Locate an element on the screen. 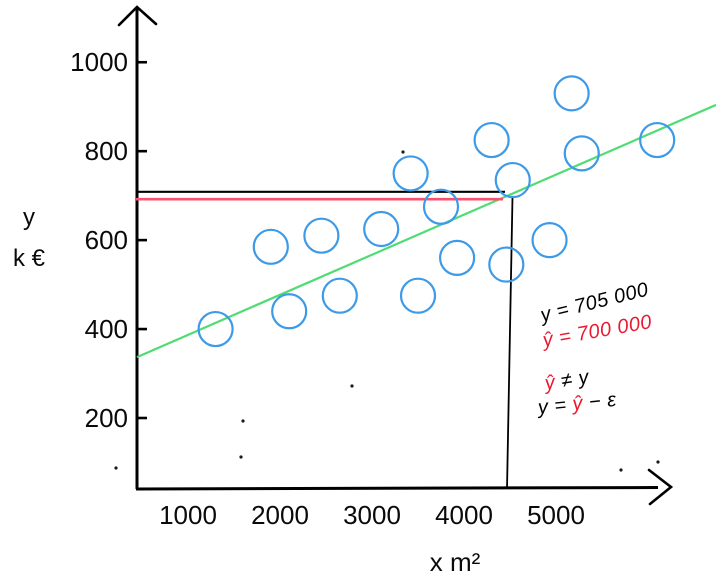 Image resolution: width=716 pixels, height=580 pixels. x-tick-label: 1000 is located at coordinates (188, 515).